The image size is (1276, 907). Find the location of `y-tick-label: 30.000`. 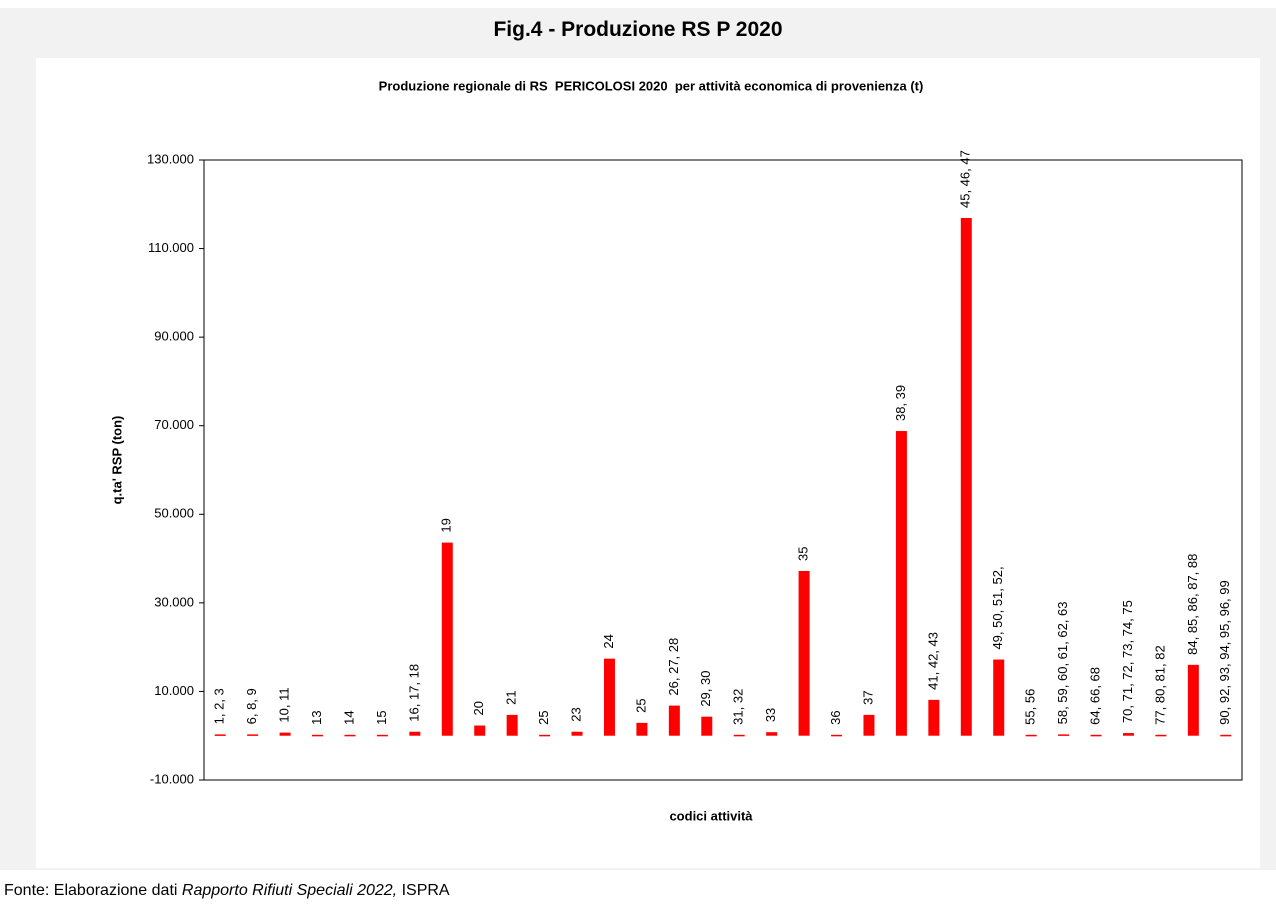

y-tick-label: 30.000 is located at coordinates (174, 601).